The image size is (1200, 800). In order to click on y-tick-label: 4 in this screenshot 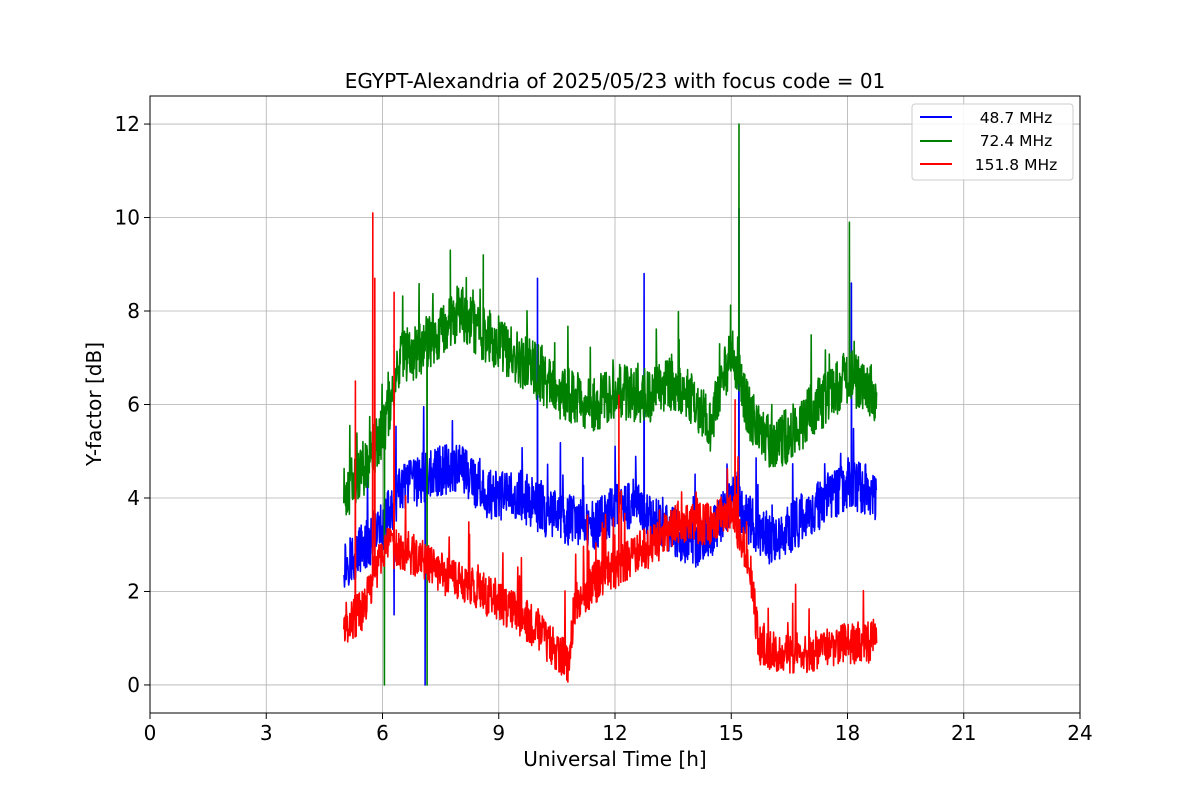, I will do `click(133, 498)`.